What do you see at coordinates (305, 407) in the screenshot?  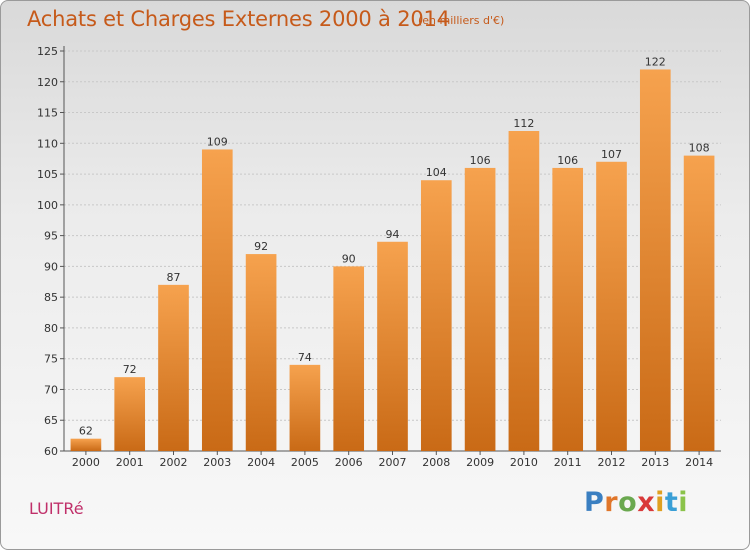 I see `bar-2005` at bounding box center [305, 407].